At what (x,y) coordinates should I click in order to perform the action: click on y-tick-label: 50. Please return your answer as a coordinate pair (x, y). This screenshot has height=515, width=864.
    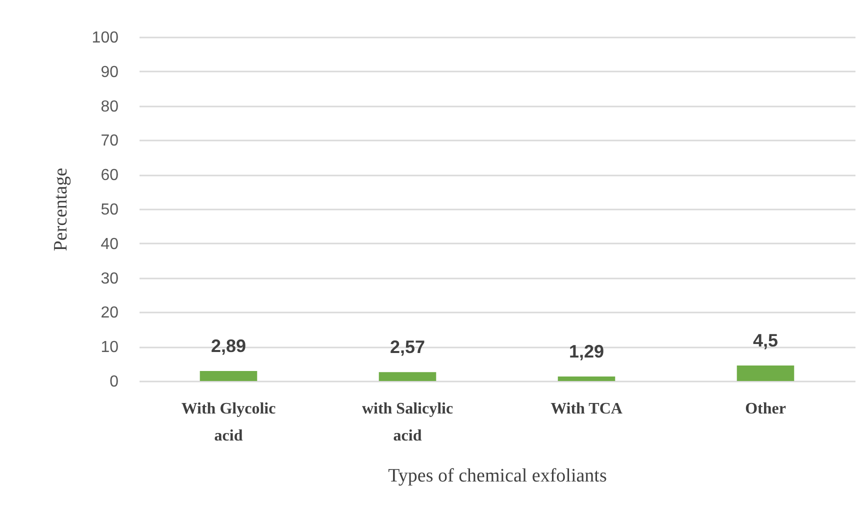
    Looking at the image, I should click on (109, 210).